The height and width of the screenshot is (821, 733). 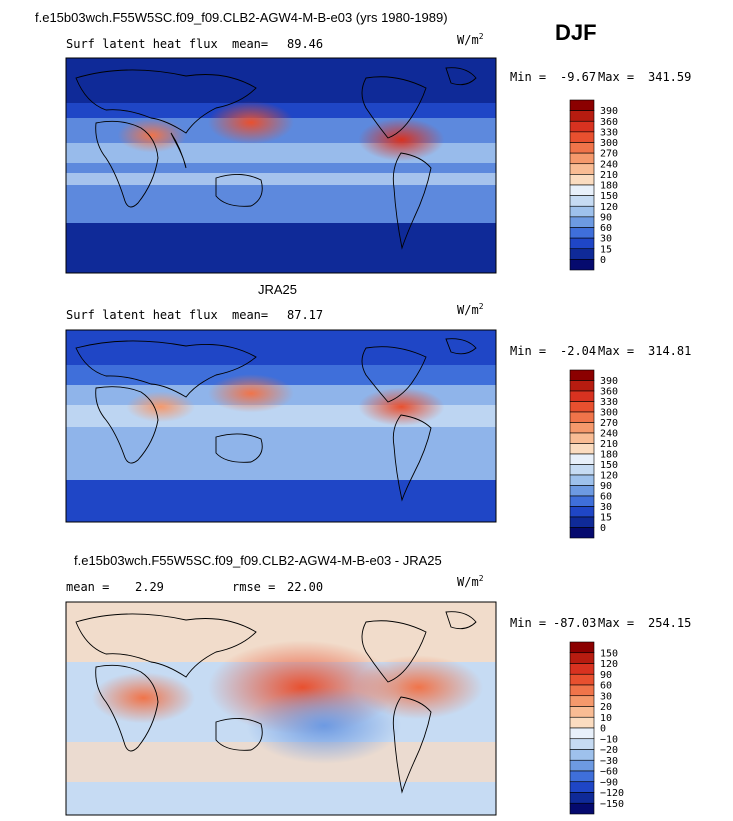 What do you see at coordinates (609, 772) in the screenshot?
I see `colorbar-tick-label: −60` at bounding box center [609, 772].